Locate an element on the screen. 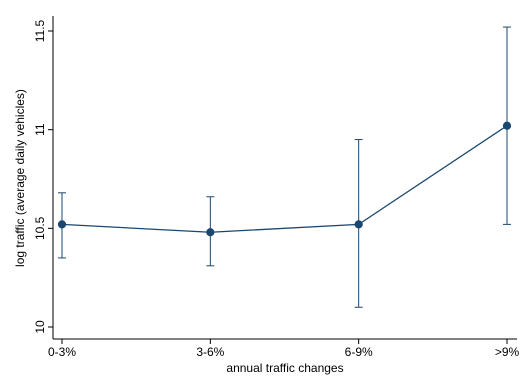  x-tick-label: 3-6% is located at coordinates (210, 352).